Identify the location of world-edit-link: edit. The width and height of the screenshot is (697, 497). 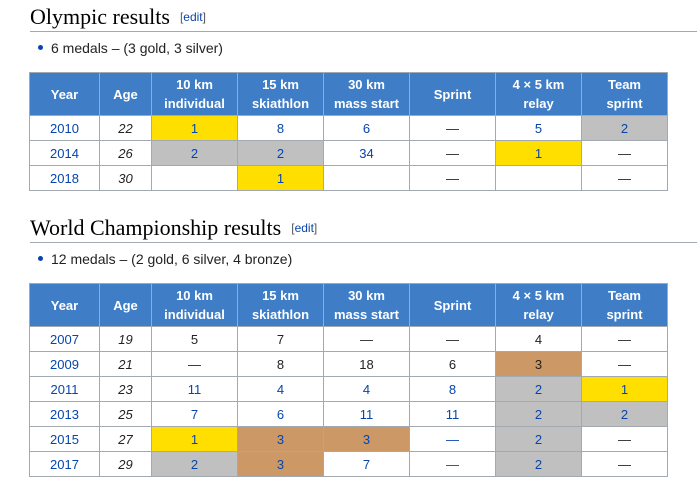
(304, 228).